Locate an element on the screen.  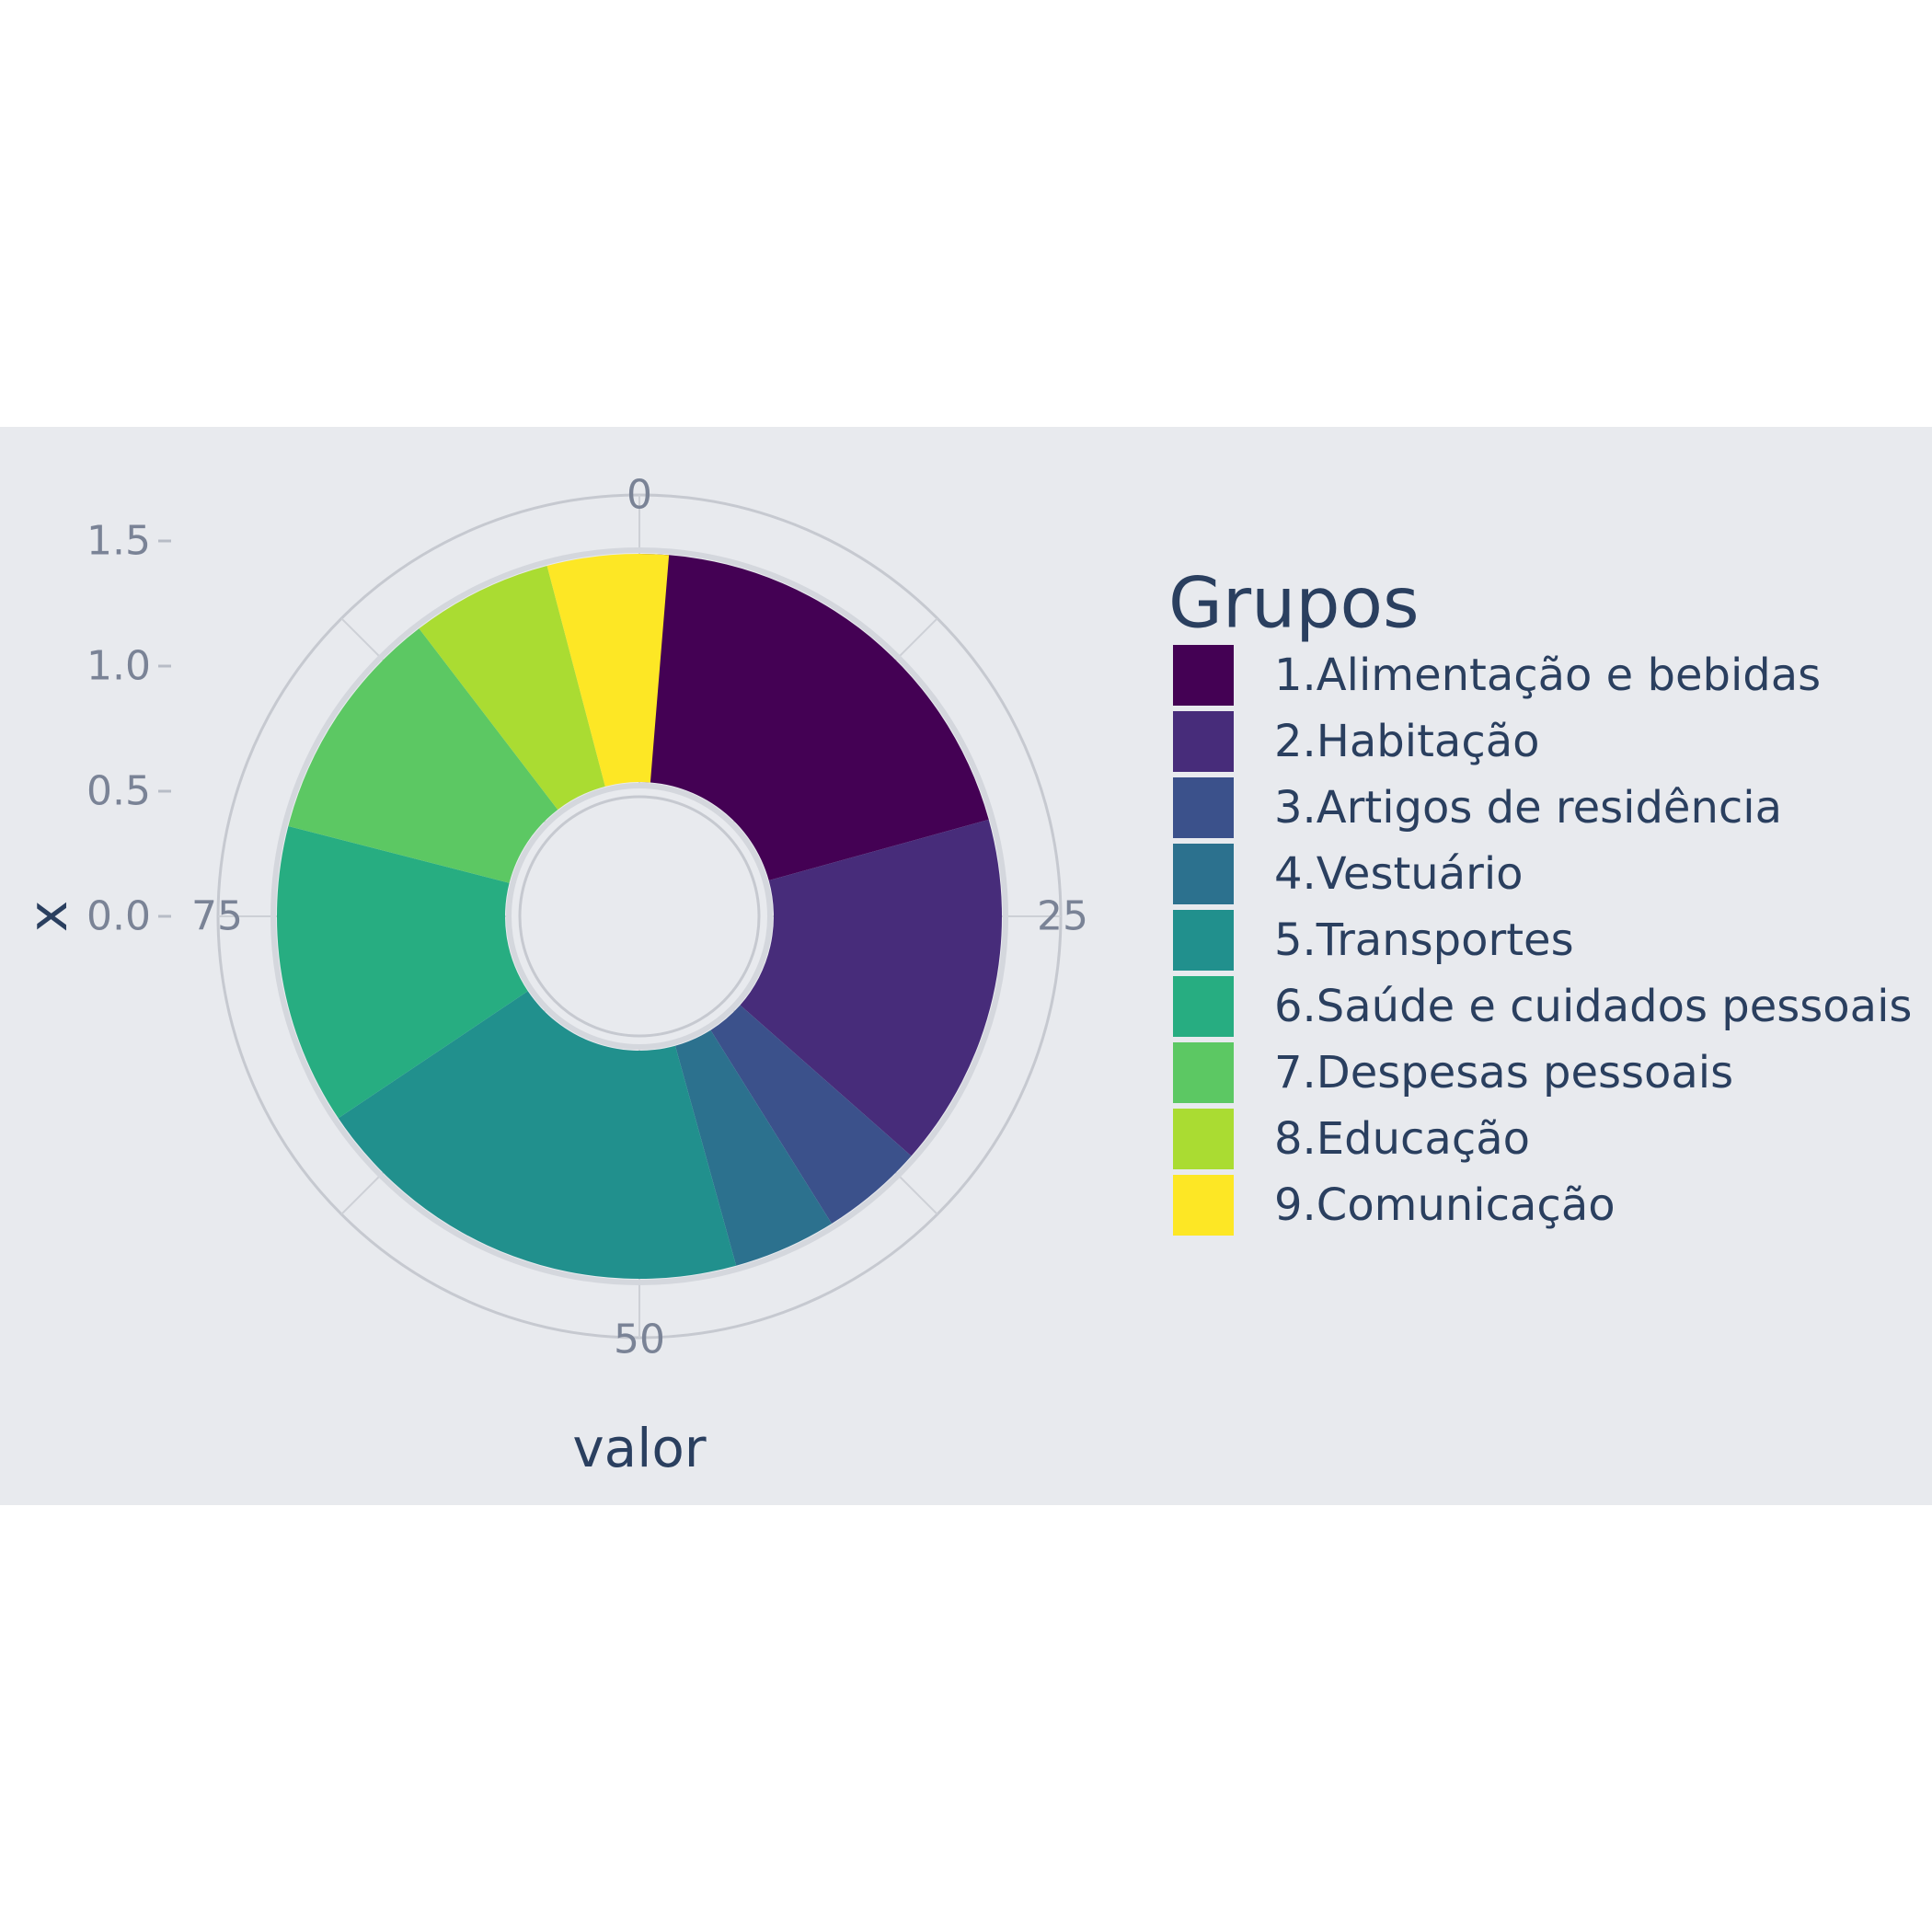
legend-title: Grupos is located at coordinates (1294, 603).